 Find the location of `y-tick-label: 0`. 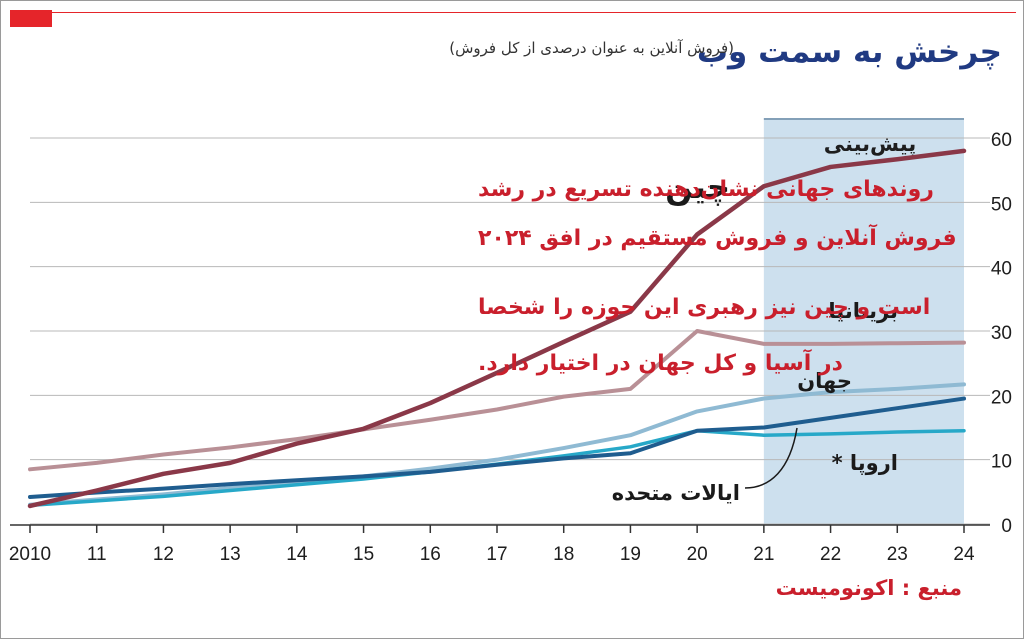

y-tick-label: 0 is located at coordinates (1006, 526).